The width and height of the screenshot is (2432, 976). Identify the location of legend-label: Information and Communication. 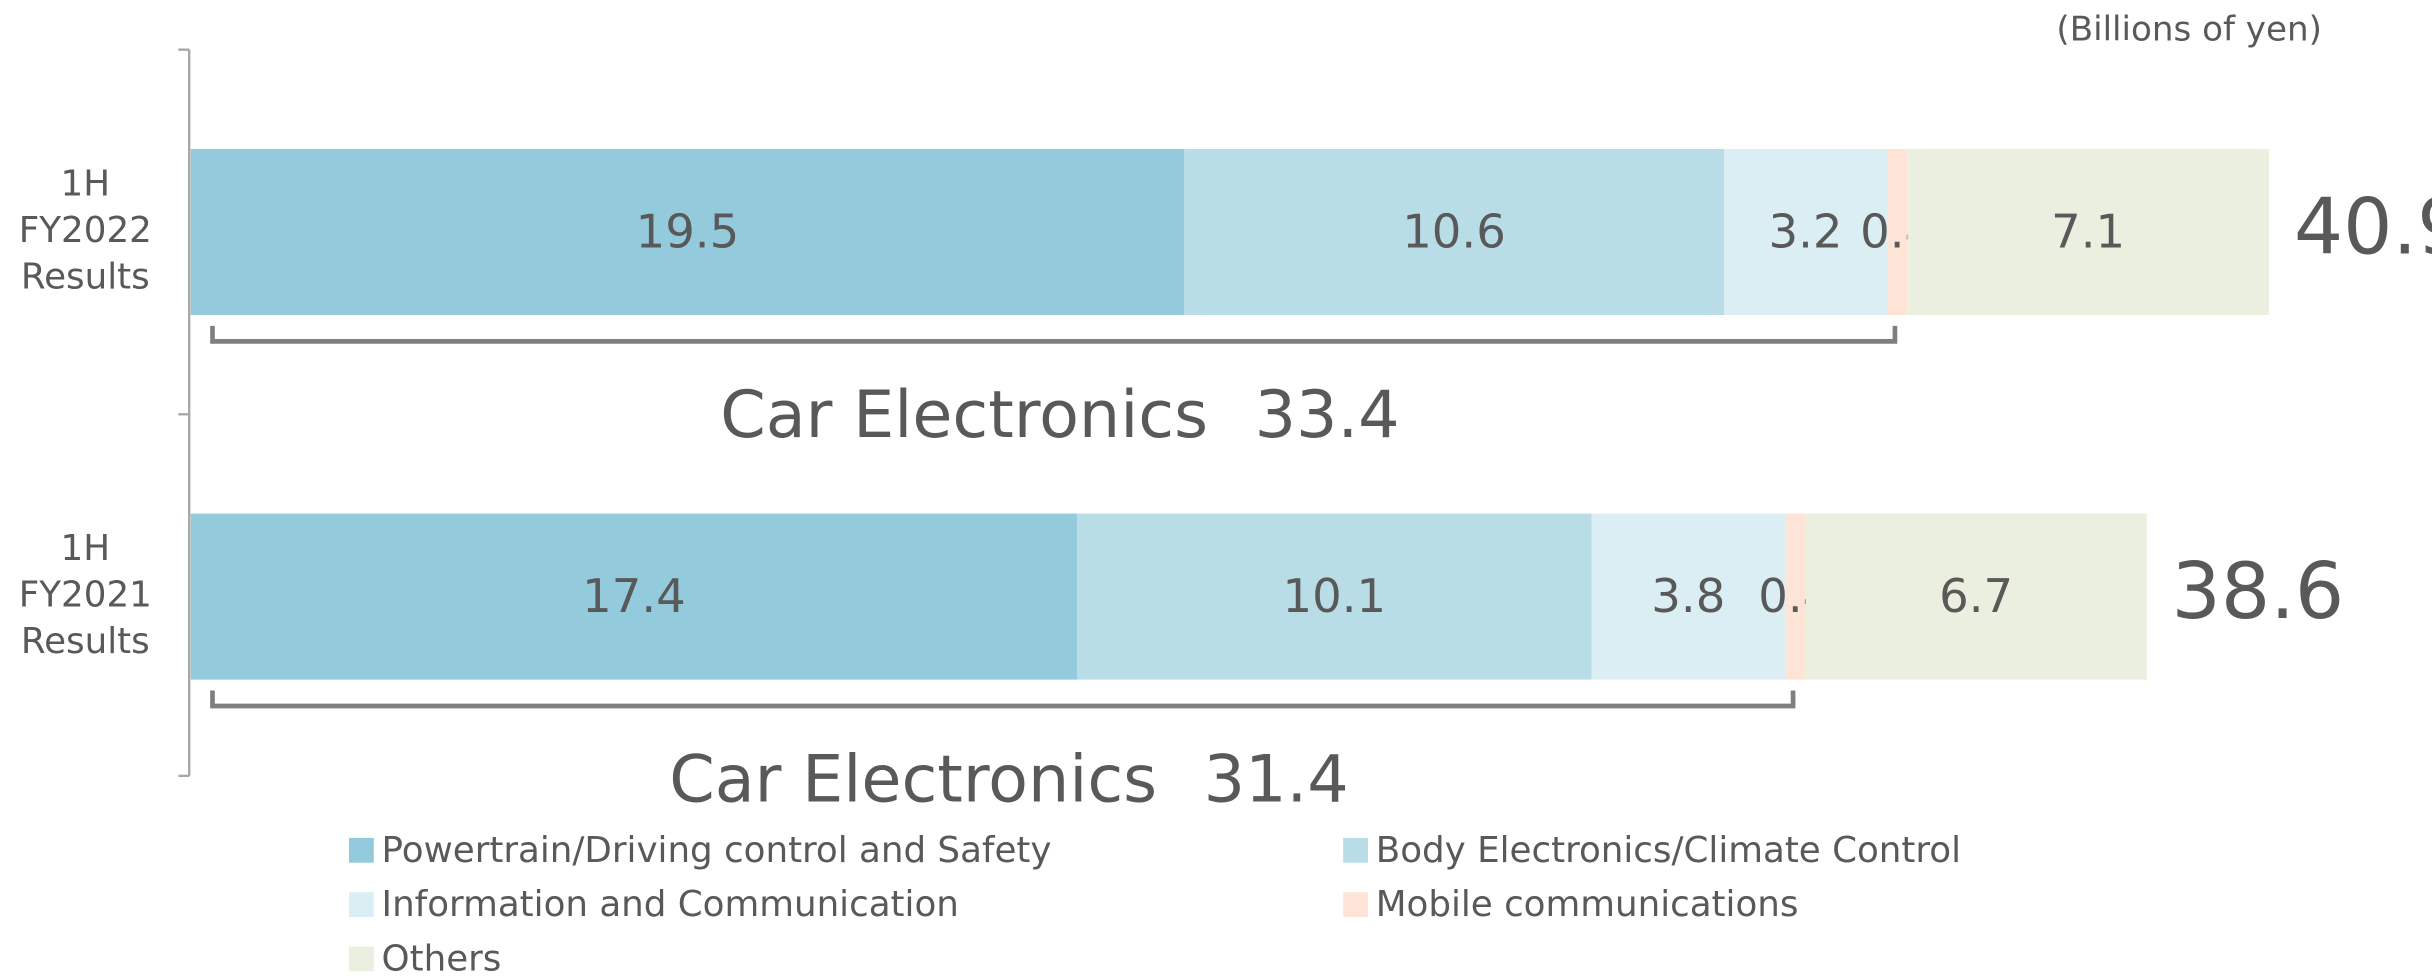
(670, 904).